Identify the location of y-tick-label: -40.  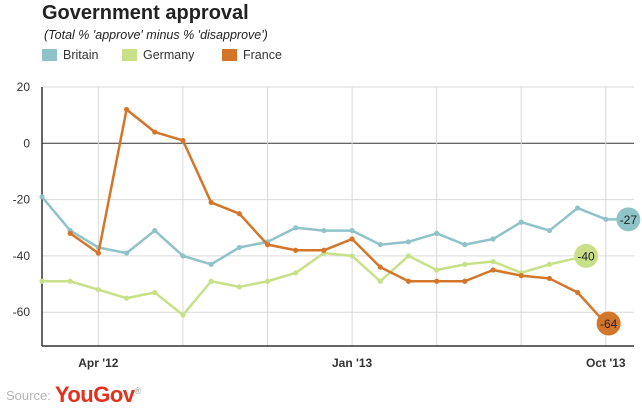
(22, 256).